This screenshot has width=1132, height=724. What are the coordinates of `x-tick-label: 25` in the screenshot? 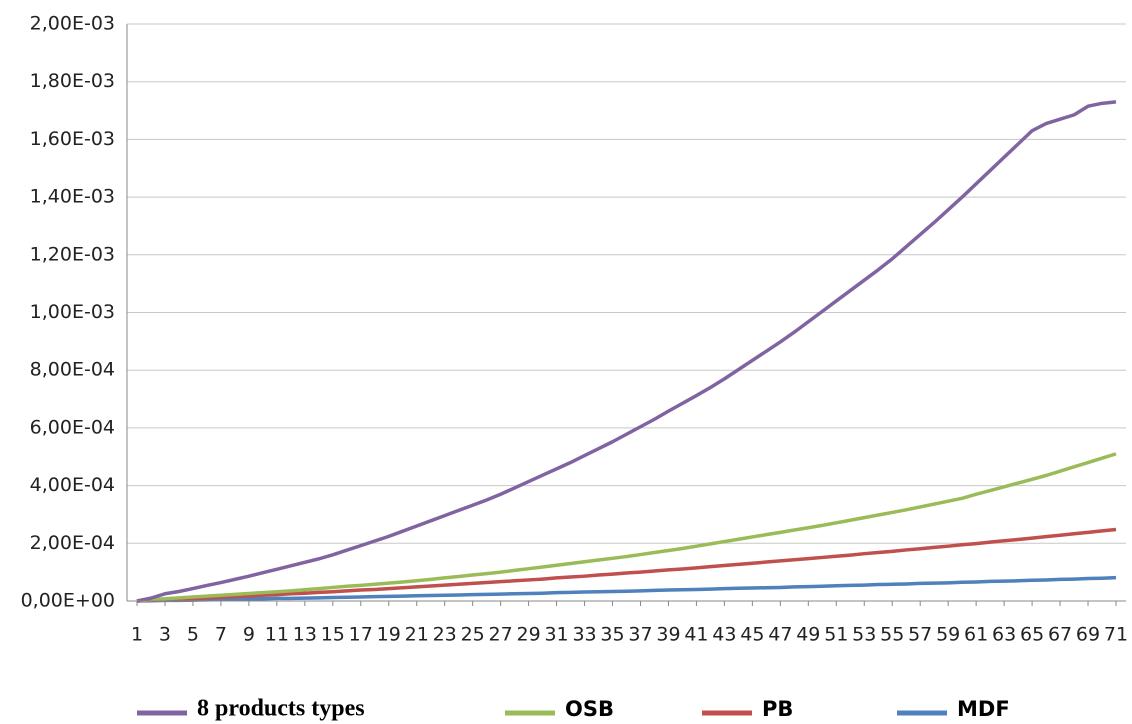 It's located at (473, 635).